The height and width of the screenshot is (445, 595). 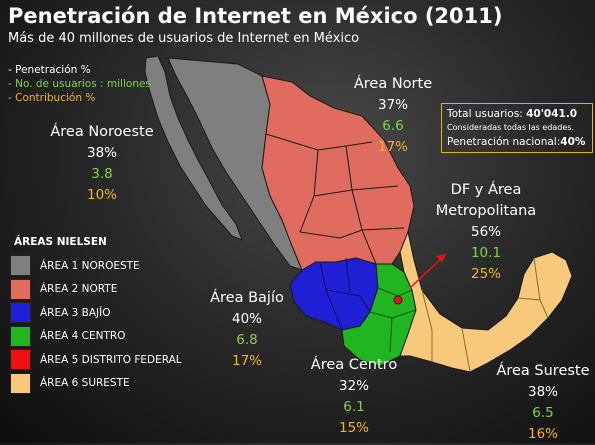 What do you see at coordinates (392, 147) in the screenshot?
I see `norte-contrib: 17%` at bounding box center [392, 147].